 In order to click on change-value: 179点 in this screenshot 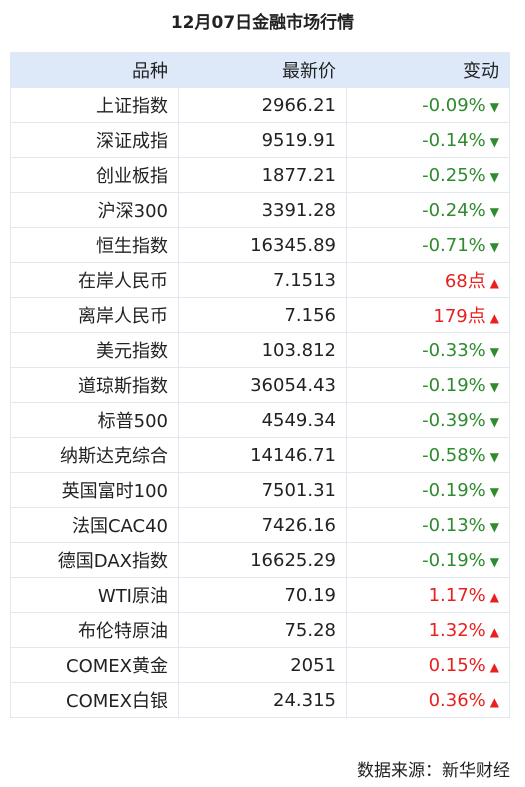, I will do `click(459, 316)`.